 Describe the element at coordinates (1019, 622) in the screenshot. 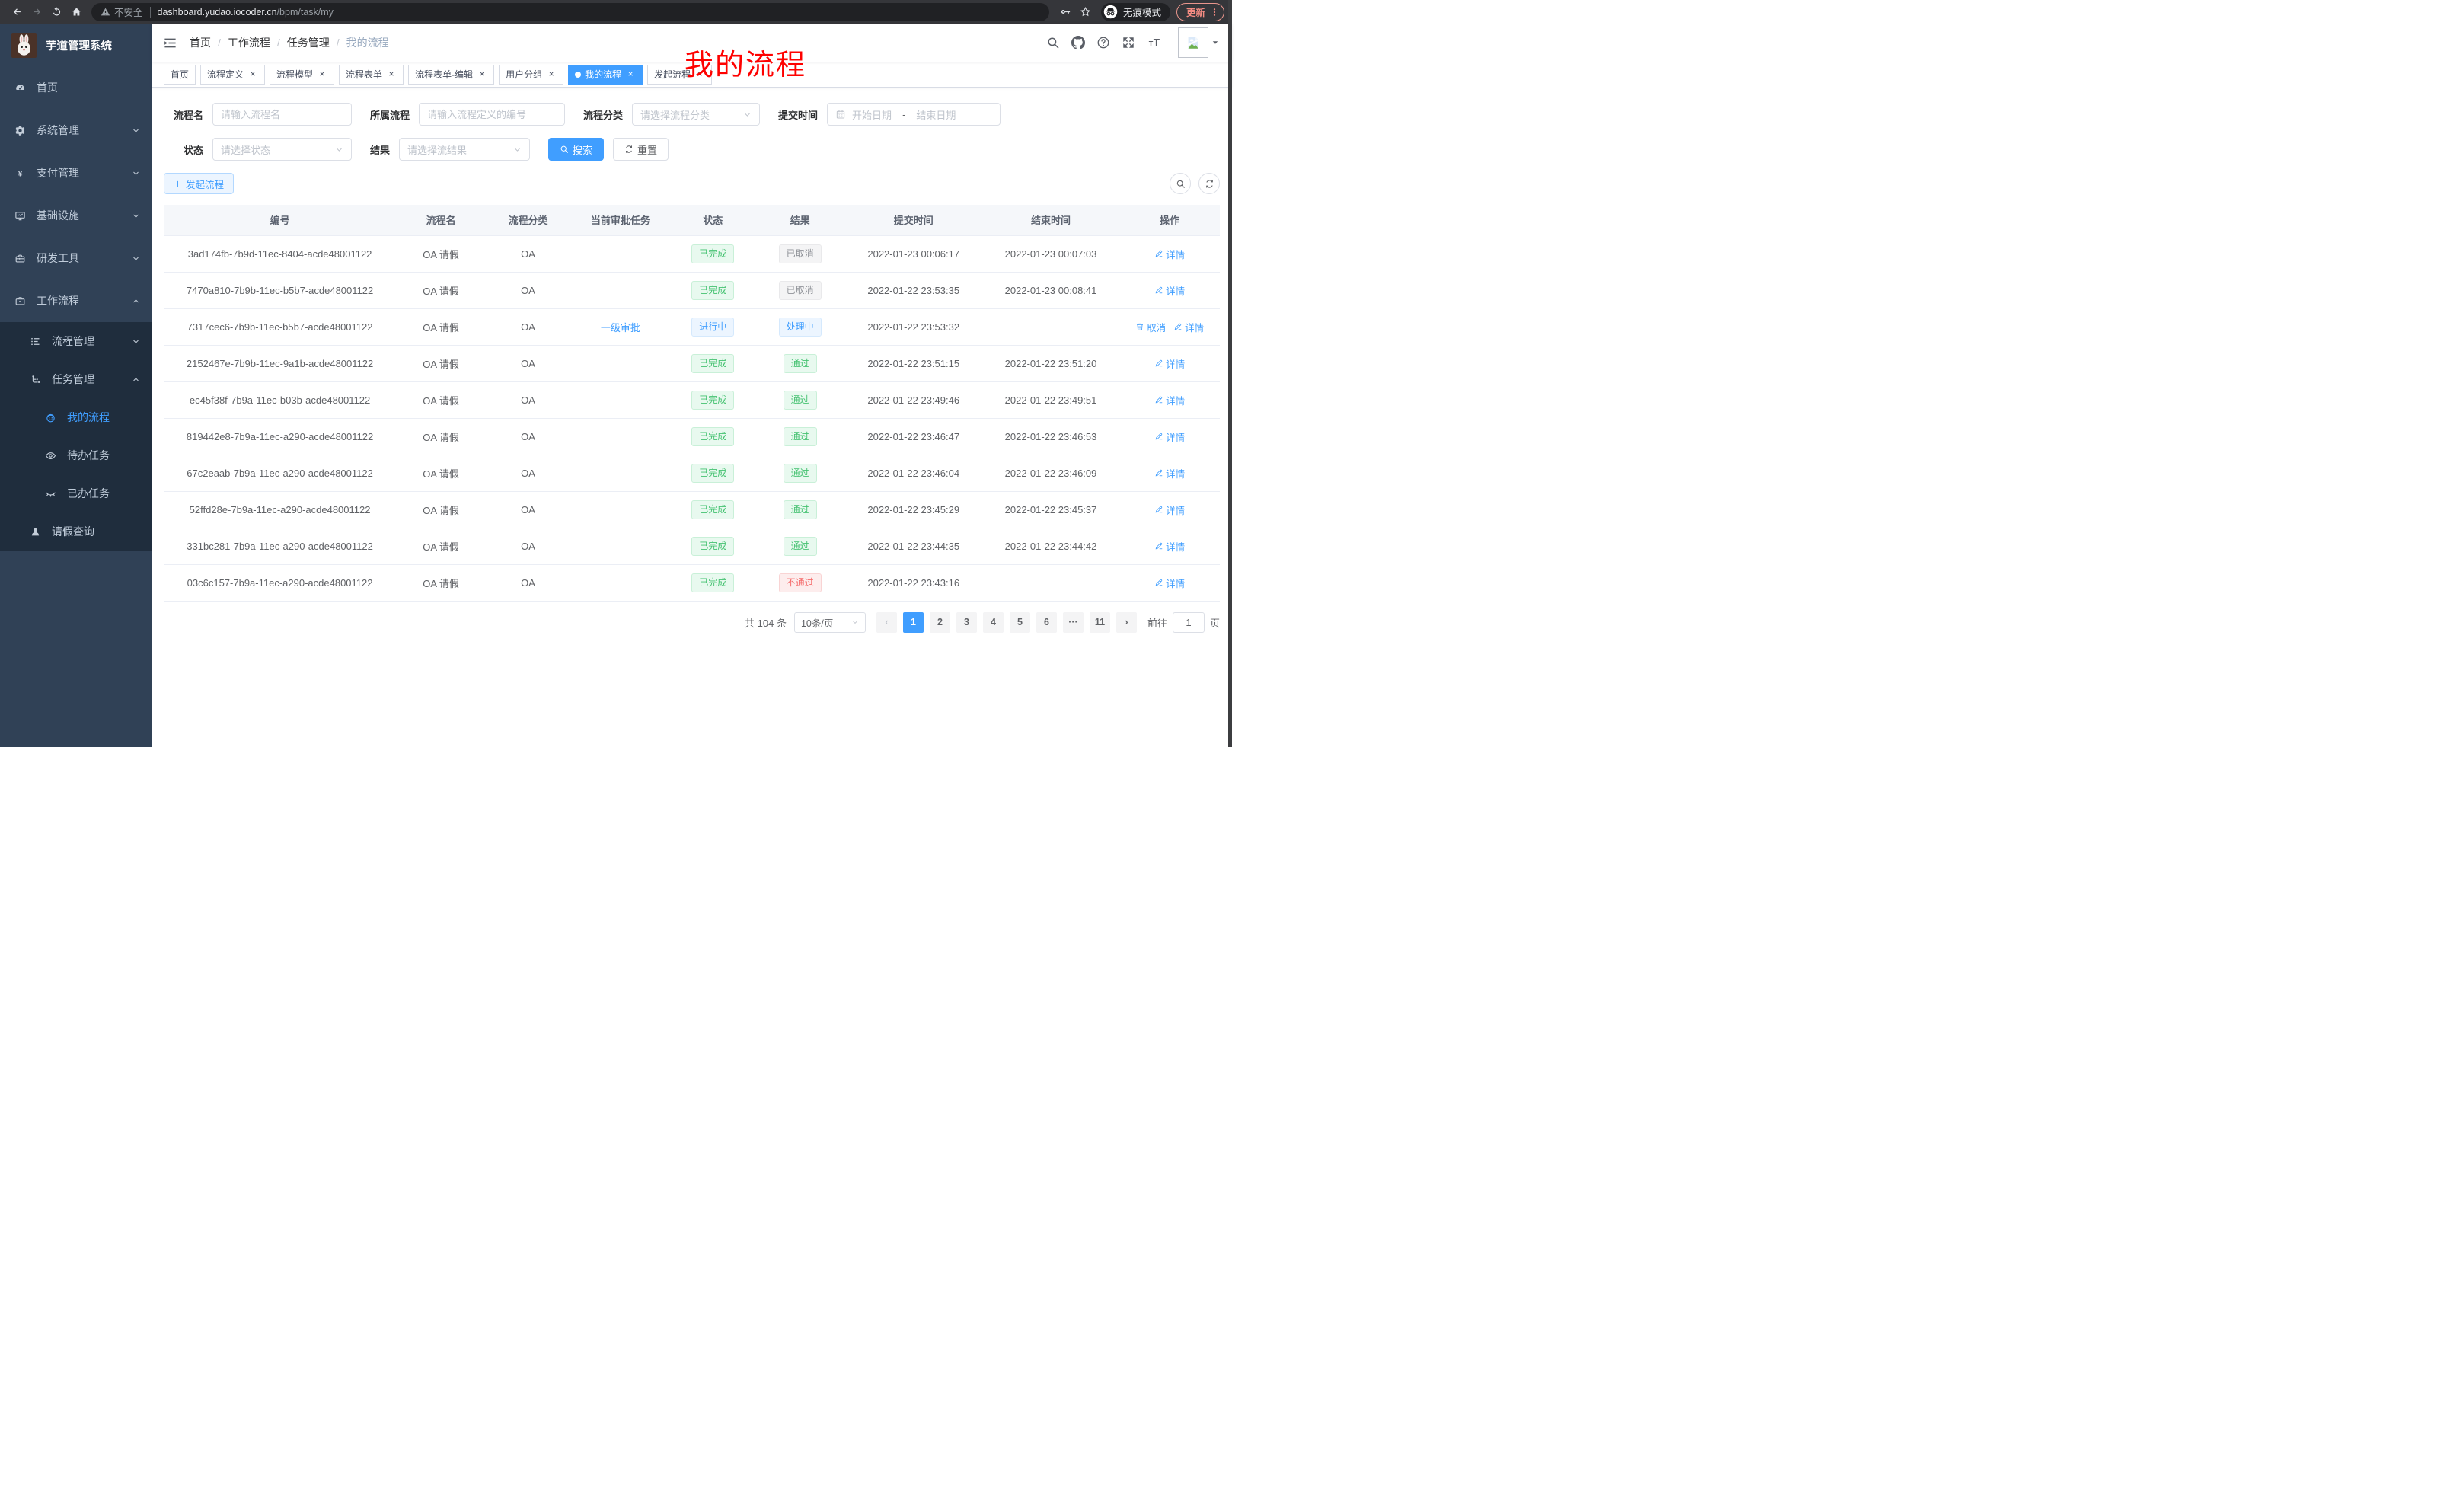

I see `pager-page-5: 5` at that location.